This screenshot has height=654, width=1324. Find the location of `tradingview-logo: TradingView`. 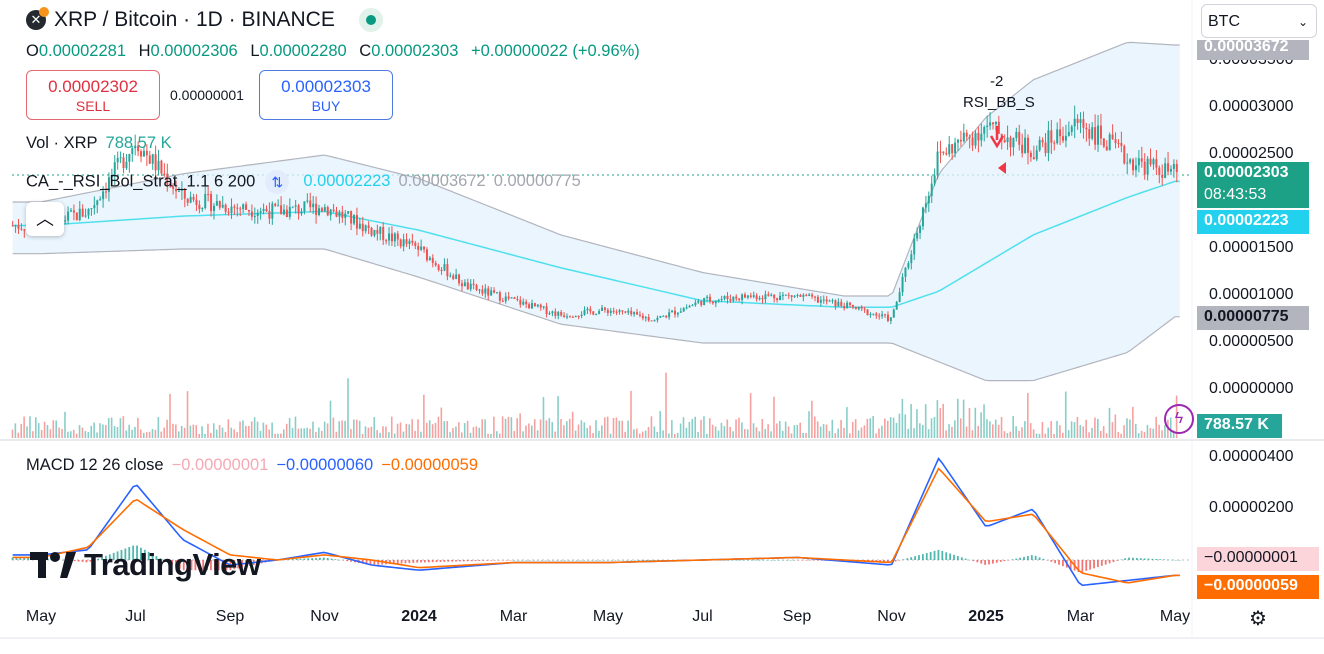

tradingview-logo: TradingView is located at coordinates (145, 565).